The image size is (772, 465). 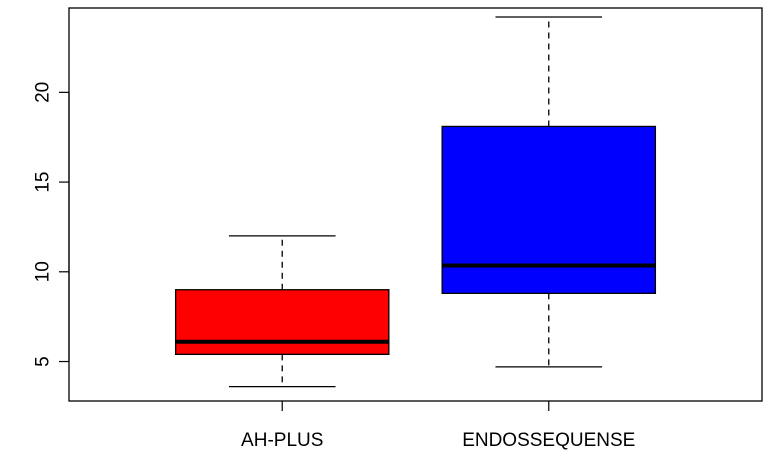 I want to click on y-tick-label: 15, so click(x=43, y=181).